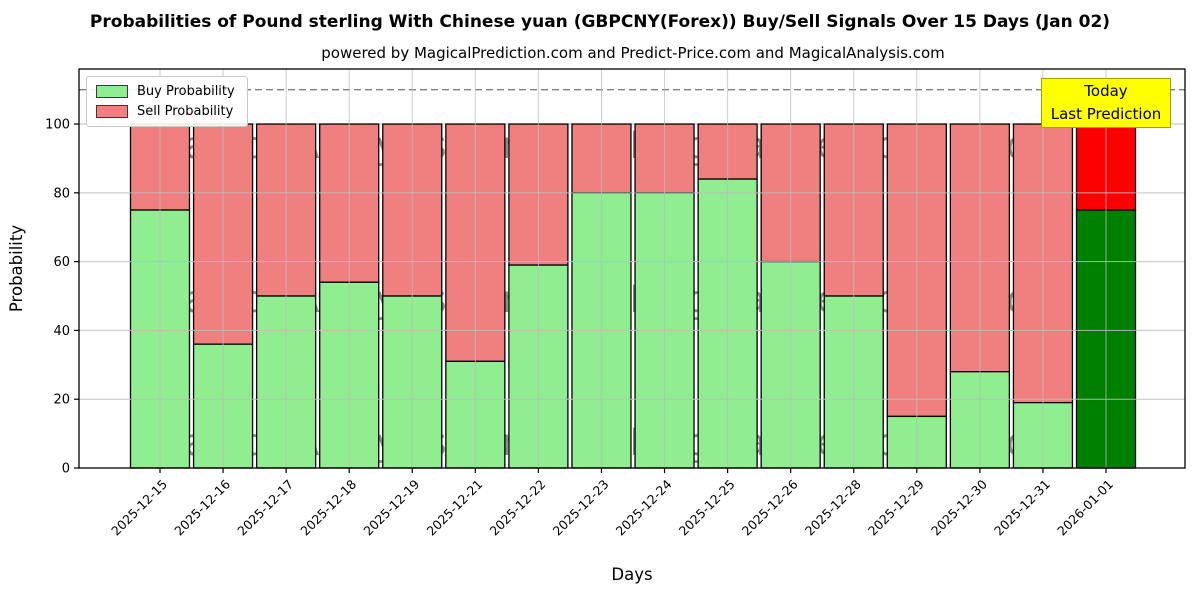 The width and height of the screenshot is (1200, 600). Describe the element at coordinates (770, 507) in the screenshot. I see `x-tick-label: 2025-12-26` at that location.